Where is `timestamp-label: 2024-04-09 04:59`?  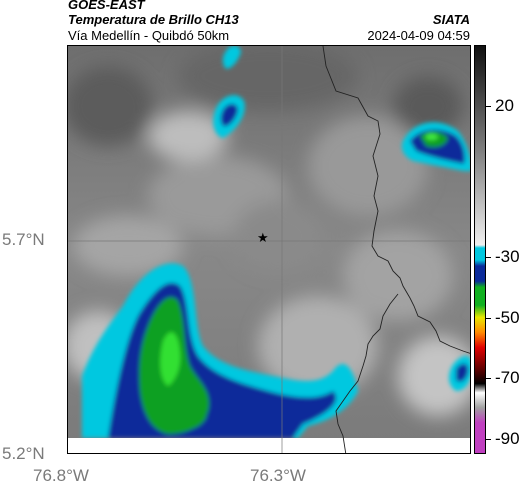
timestamp-label: 2024-04-09 04:59 is located at coordinates (418, 35).